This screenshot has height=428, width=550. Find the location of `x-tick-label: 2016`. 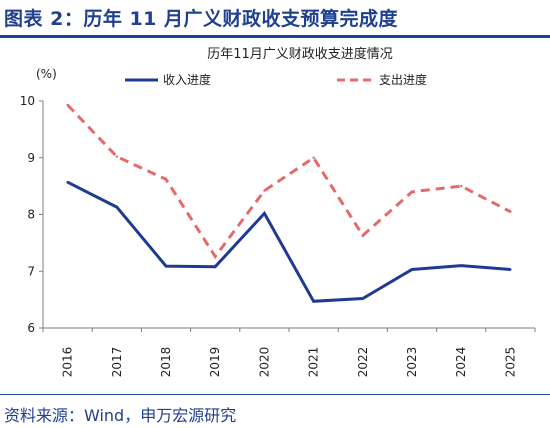

x-tick-label: 2016 is located at coordinates (68, 362).